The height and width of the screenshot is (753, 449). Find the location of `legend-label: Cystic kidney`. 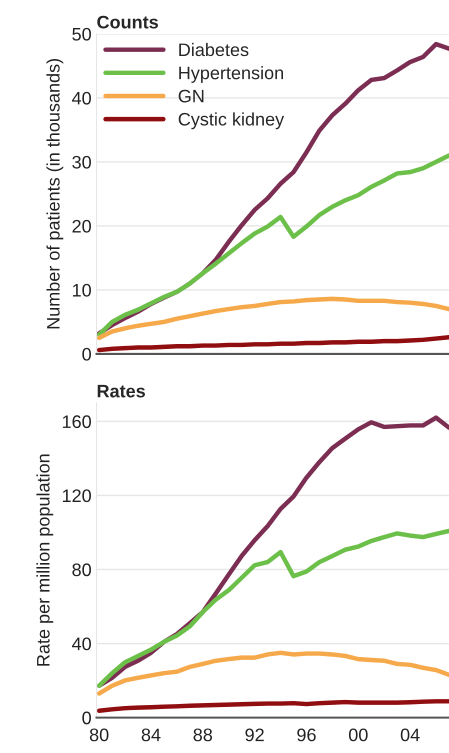

legend-label: Cystic kidney is located at coordinates (231, 121).